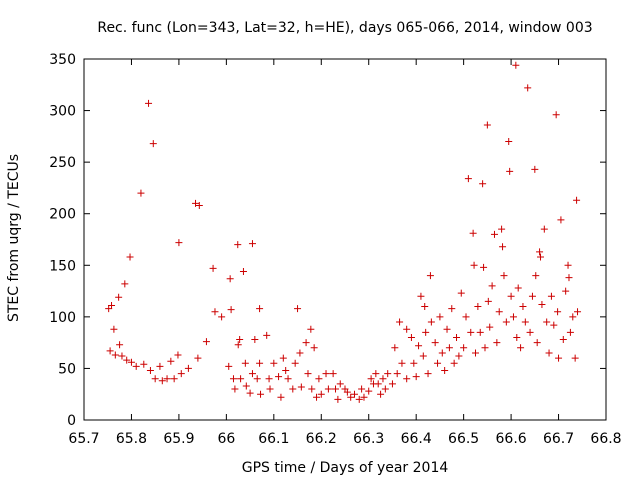 The height and width of the screenshot is (480, 640). I want to click on x-tick-label: 66.5, so click(463, 439).